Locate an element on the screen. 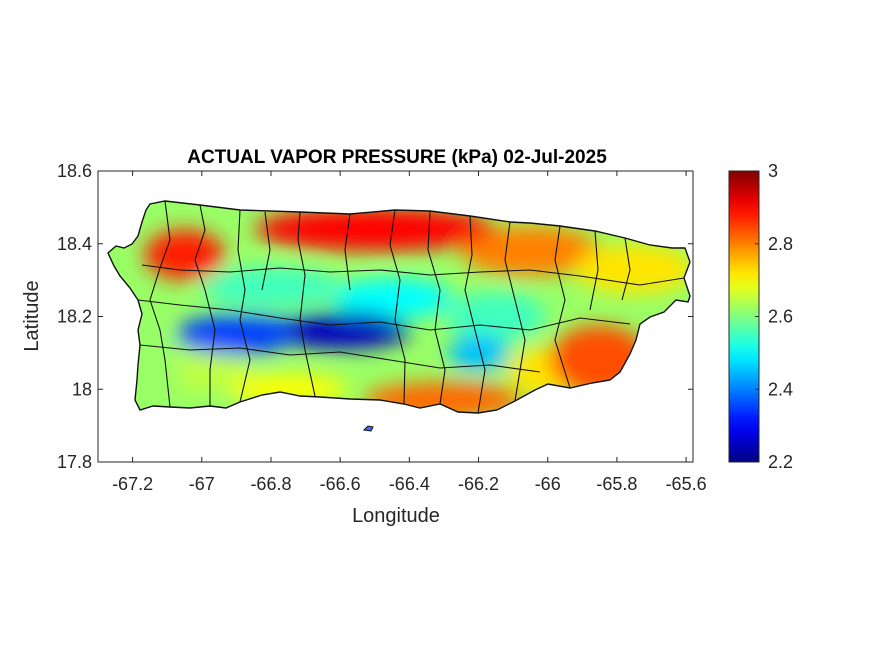  x-tick-label: -66 is located at coordinates (548, 484).